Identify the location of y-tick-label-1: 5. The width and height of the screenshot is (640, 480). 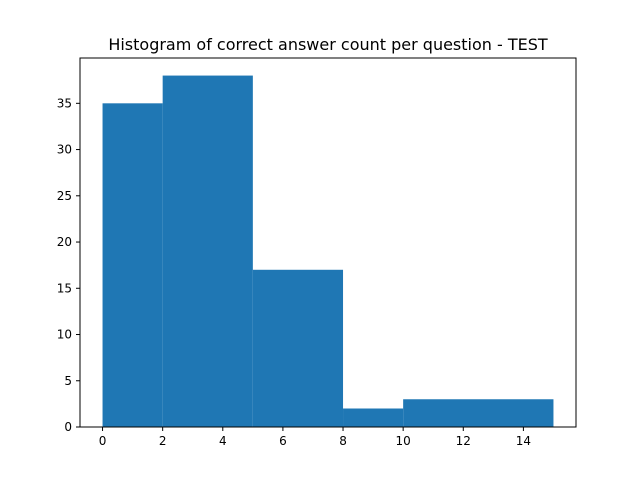
(68, 381).